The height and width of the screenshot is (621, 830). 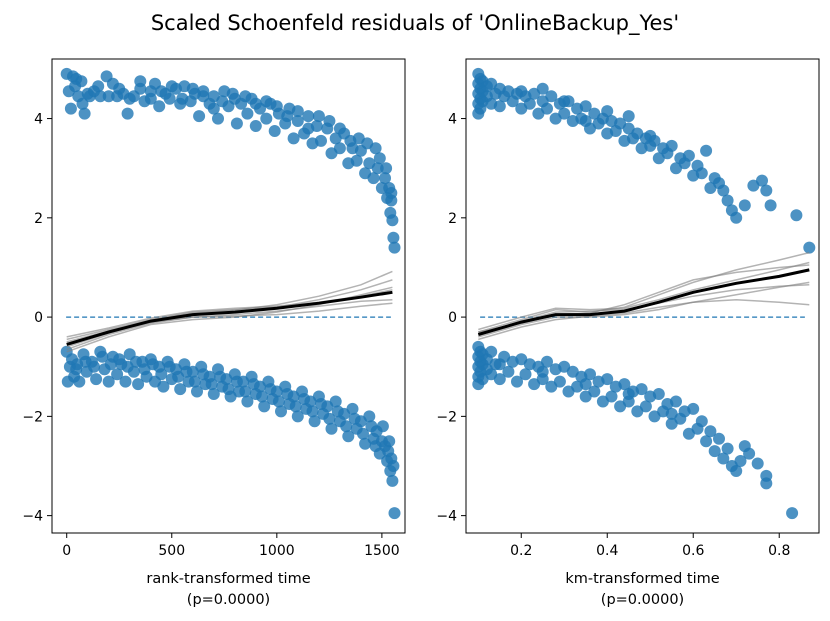 I want to click on x-tick-label: 0.6, so click(x=693, y=551).